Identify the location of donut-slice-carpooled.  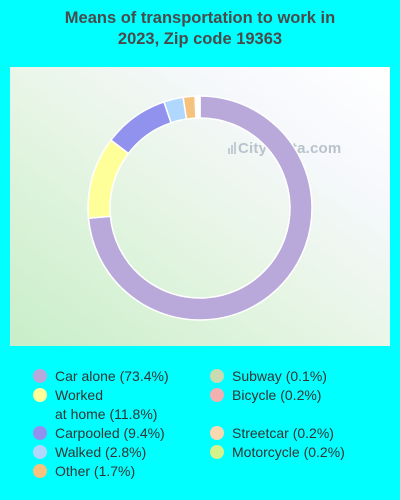
(141, 127).